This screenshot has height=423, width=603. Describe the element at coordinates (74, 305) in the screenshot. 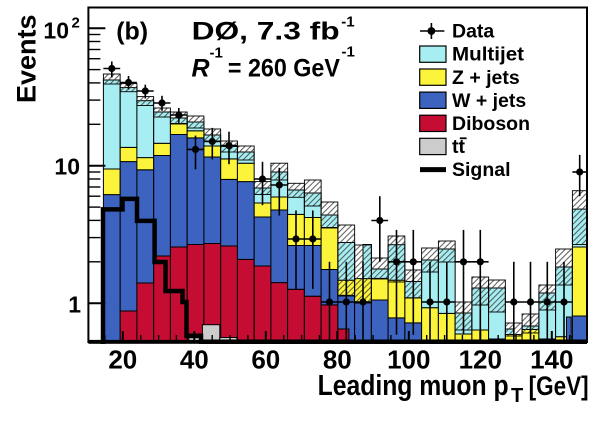

I see `svg-text: 1` at that location.